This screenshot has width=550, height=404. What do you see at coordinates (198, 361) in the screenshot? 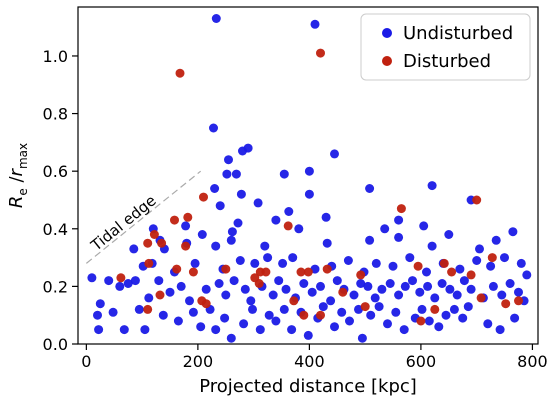
I see `x-tick-label: 200` at bounding box center [198, 361].